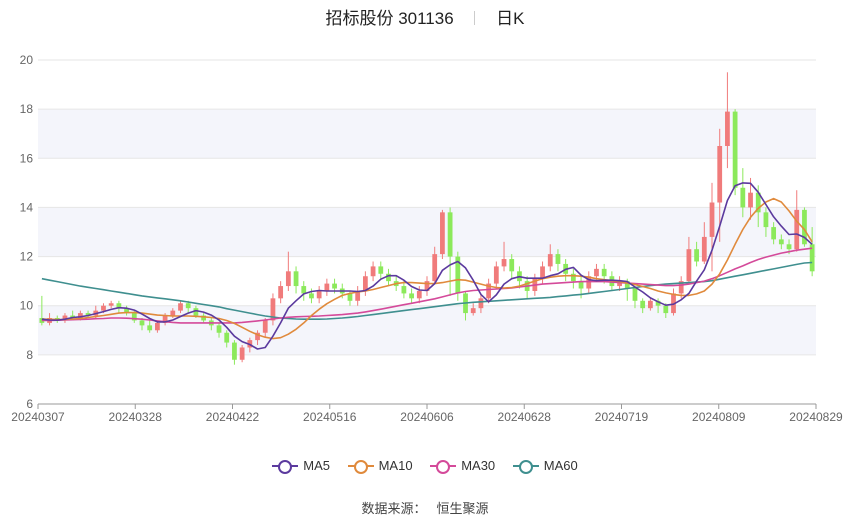  I want to click on legend-marker-ma60, so click(525, 466).